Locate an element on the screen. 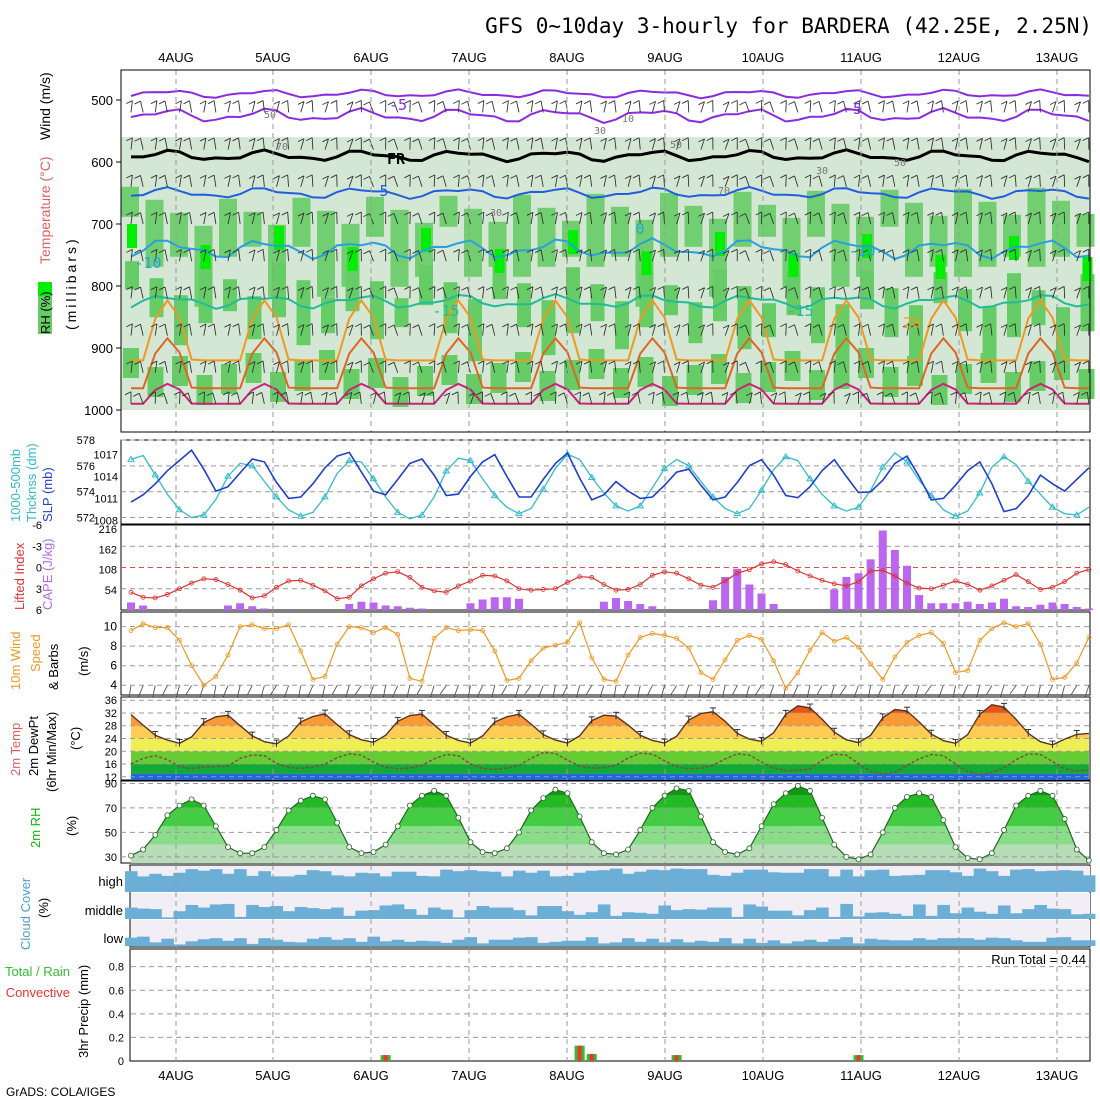  cloud-level-middle: middle is located at coordinates (104, 910).